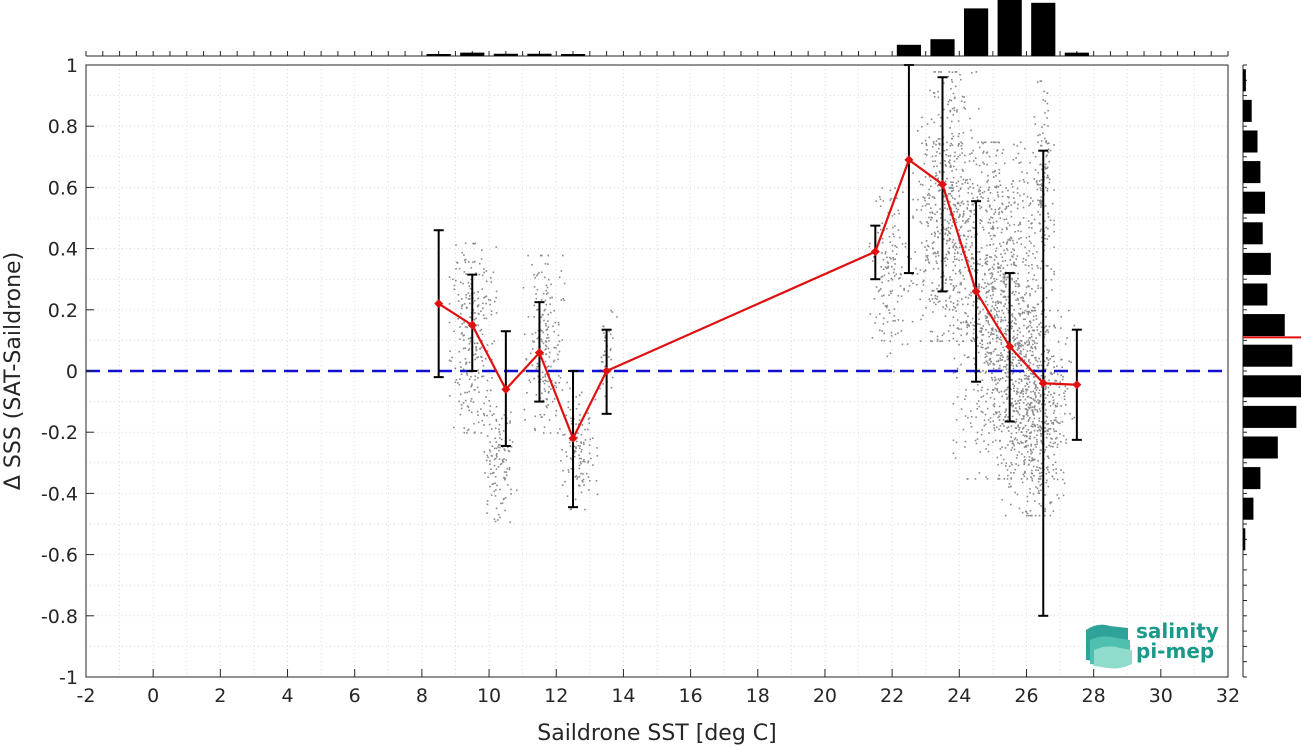  Describe the element at coordinates (489, 696) in the screenshot. I see `x-tick-label: 10` at that location.